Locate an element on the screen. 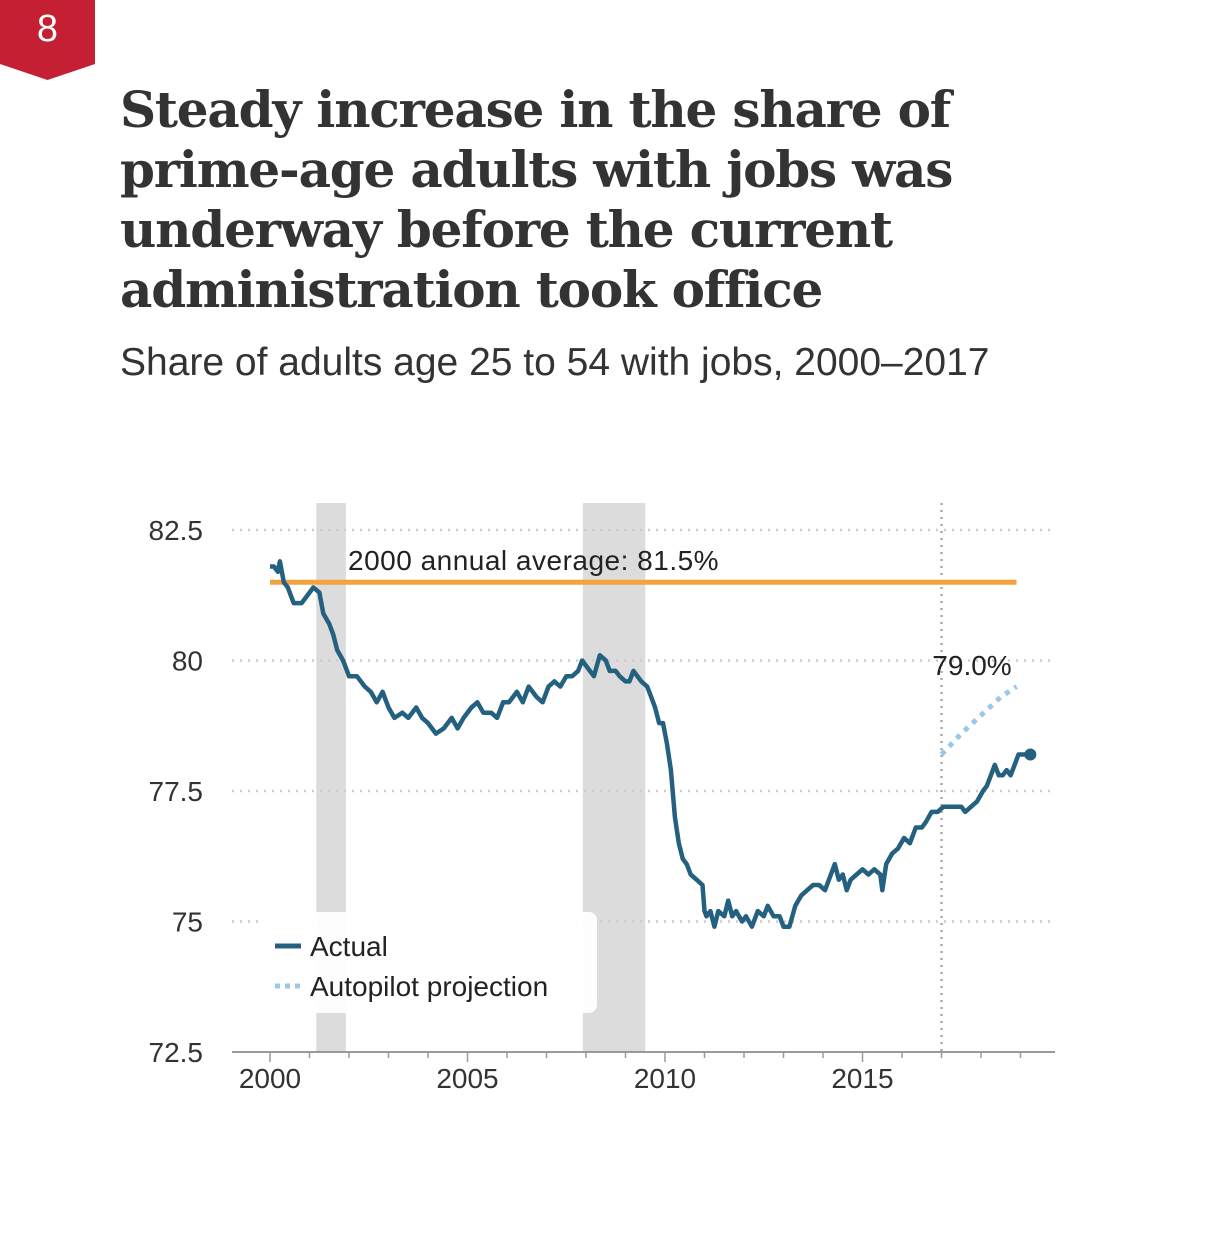  figure-number-badge: 8 is located at coordinates (47, 40).